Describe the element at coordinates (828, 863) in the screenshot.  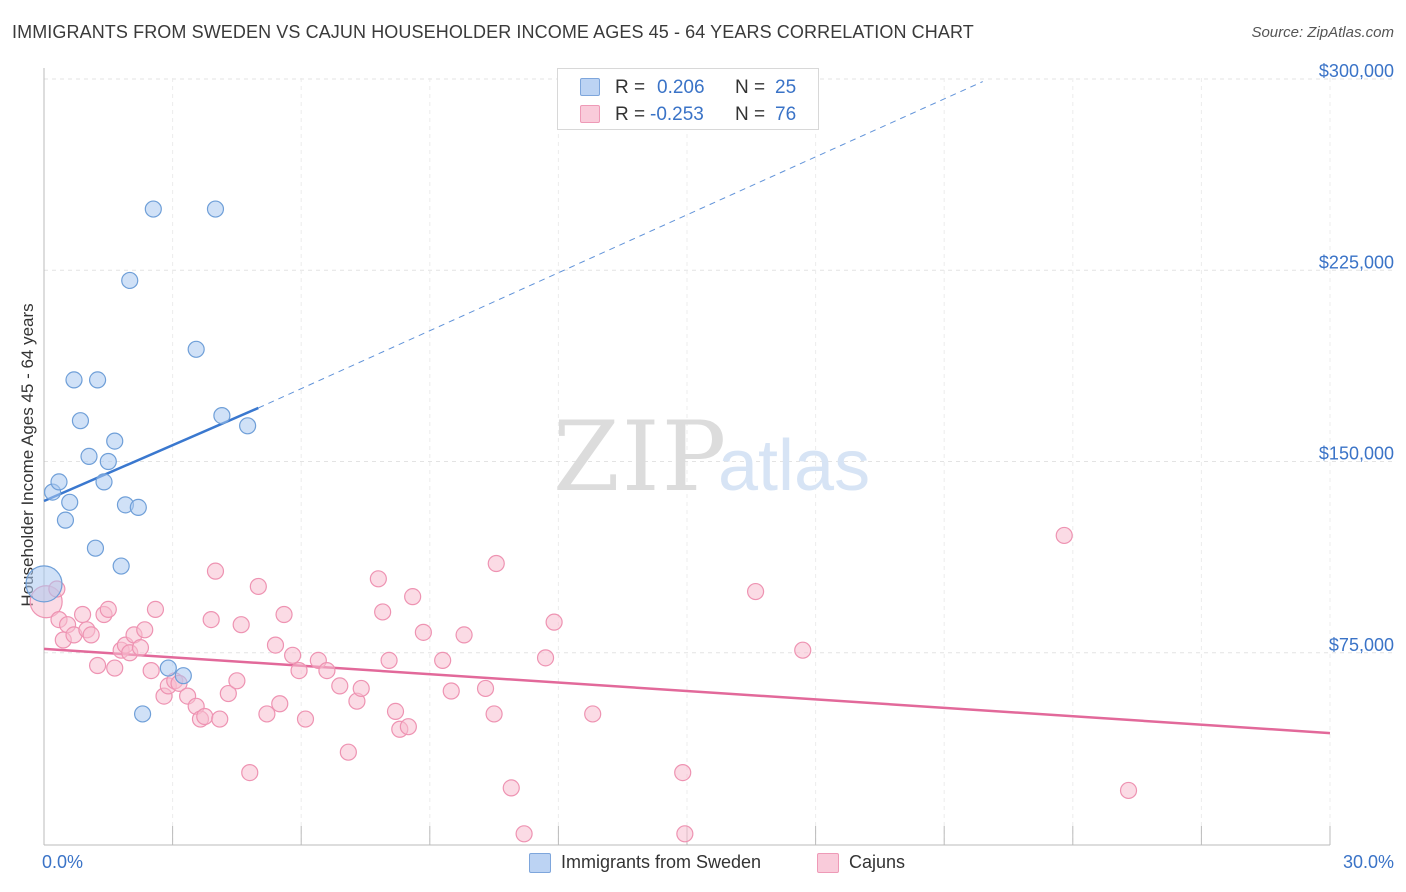
I see `series-swatch-cajuns` at that location.